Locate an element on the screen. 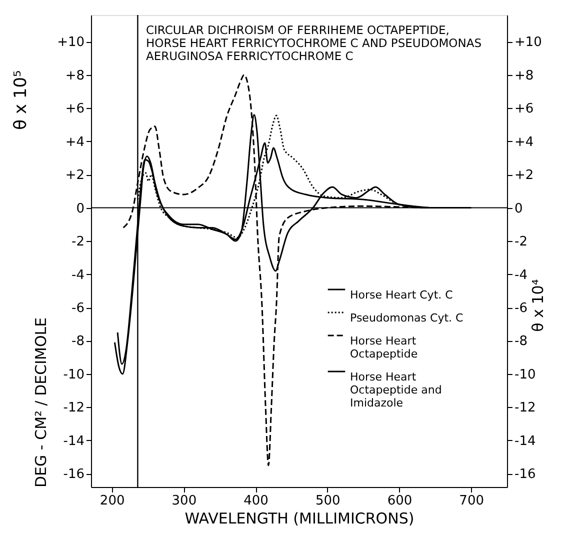 This screenshot has height=552, width=565. y2-tick-label: -14 is located at coordinates (525, 441).